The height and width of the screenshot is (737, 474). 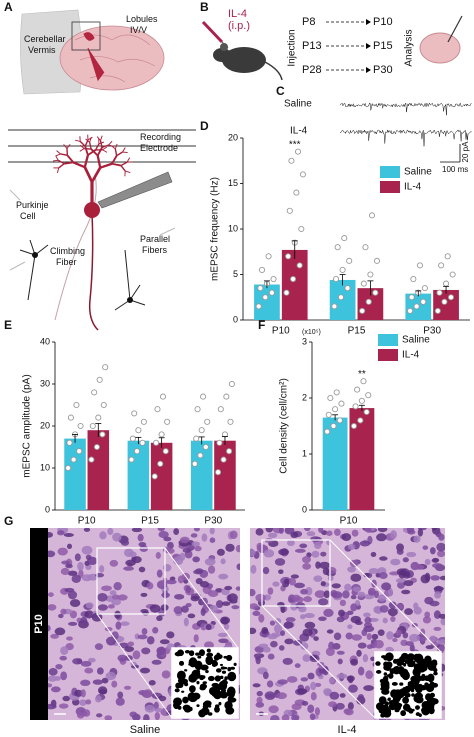 What do you see at coordinates (32, 210) in the screenshot?
I see `purkinje-label: Purkinje Cell` at bounding box center [32, 210].